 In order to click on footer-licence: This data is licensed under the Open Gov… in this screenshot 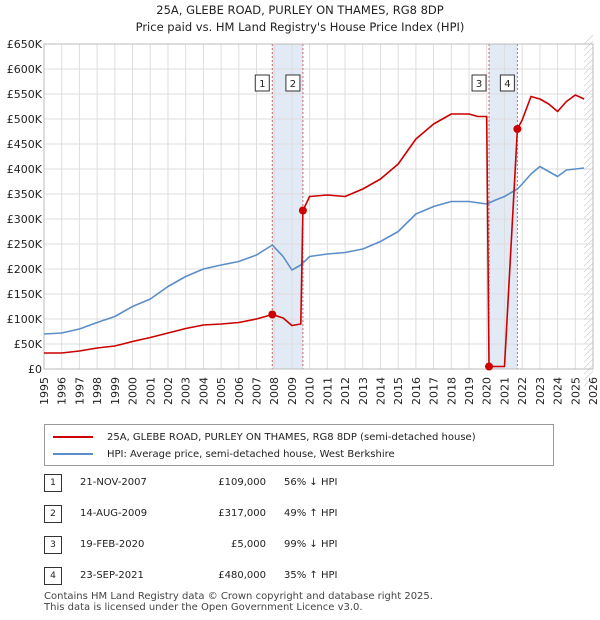, I will do `click(203, 607)`.